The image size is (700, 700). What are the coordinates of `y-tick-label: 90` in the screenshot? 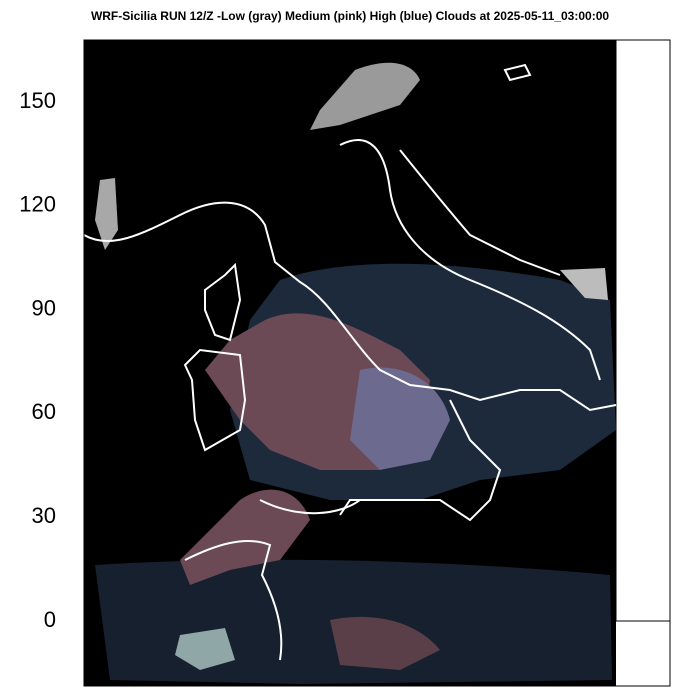 It's located at (44, 307).